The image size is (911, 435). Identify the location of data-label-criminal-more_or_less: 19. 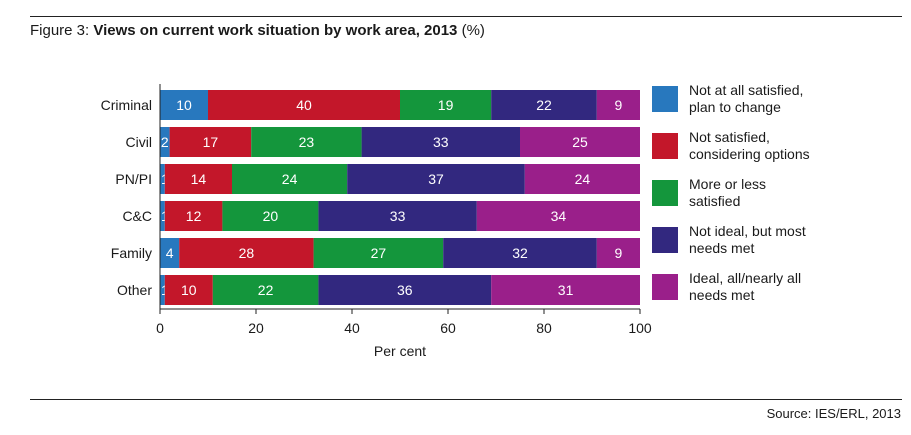
(446, 105).